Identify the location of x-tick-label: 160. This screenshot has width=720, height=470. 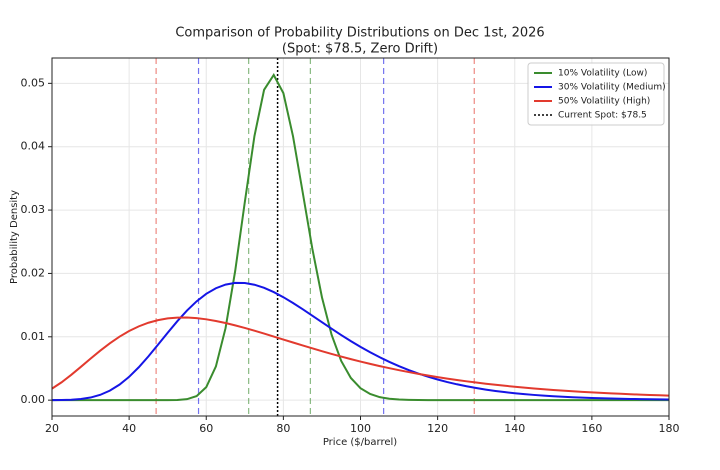
(591, 428).